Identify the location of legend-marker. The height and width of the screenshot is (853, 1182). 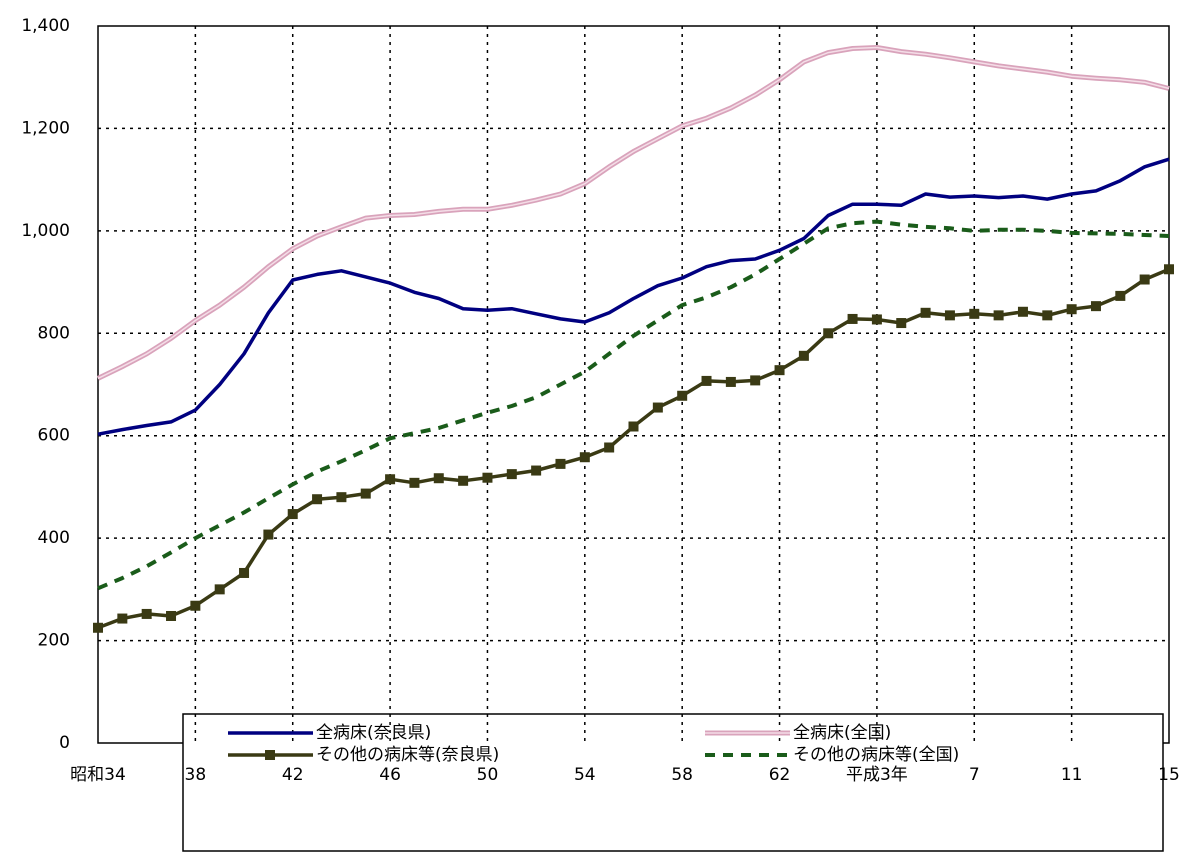
(270, 755).